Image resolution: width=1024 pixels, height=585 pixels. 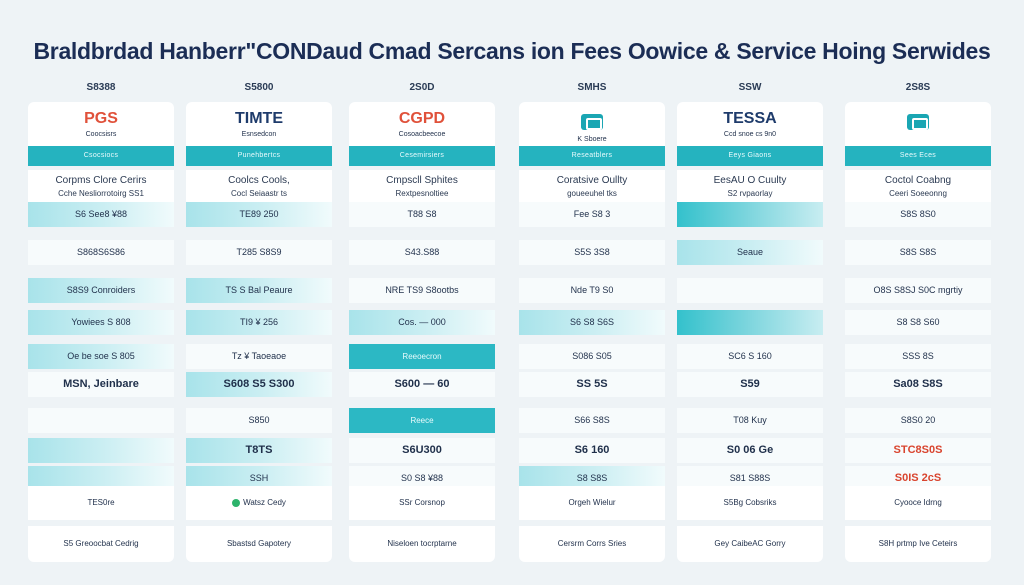 I want to click on fee-row: S8S0 20, so click(x=918, y=420).